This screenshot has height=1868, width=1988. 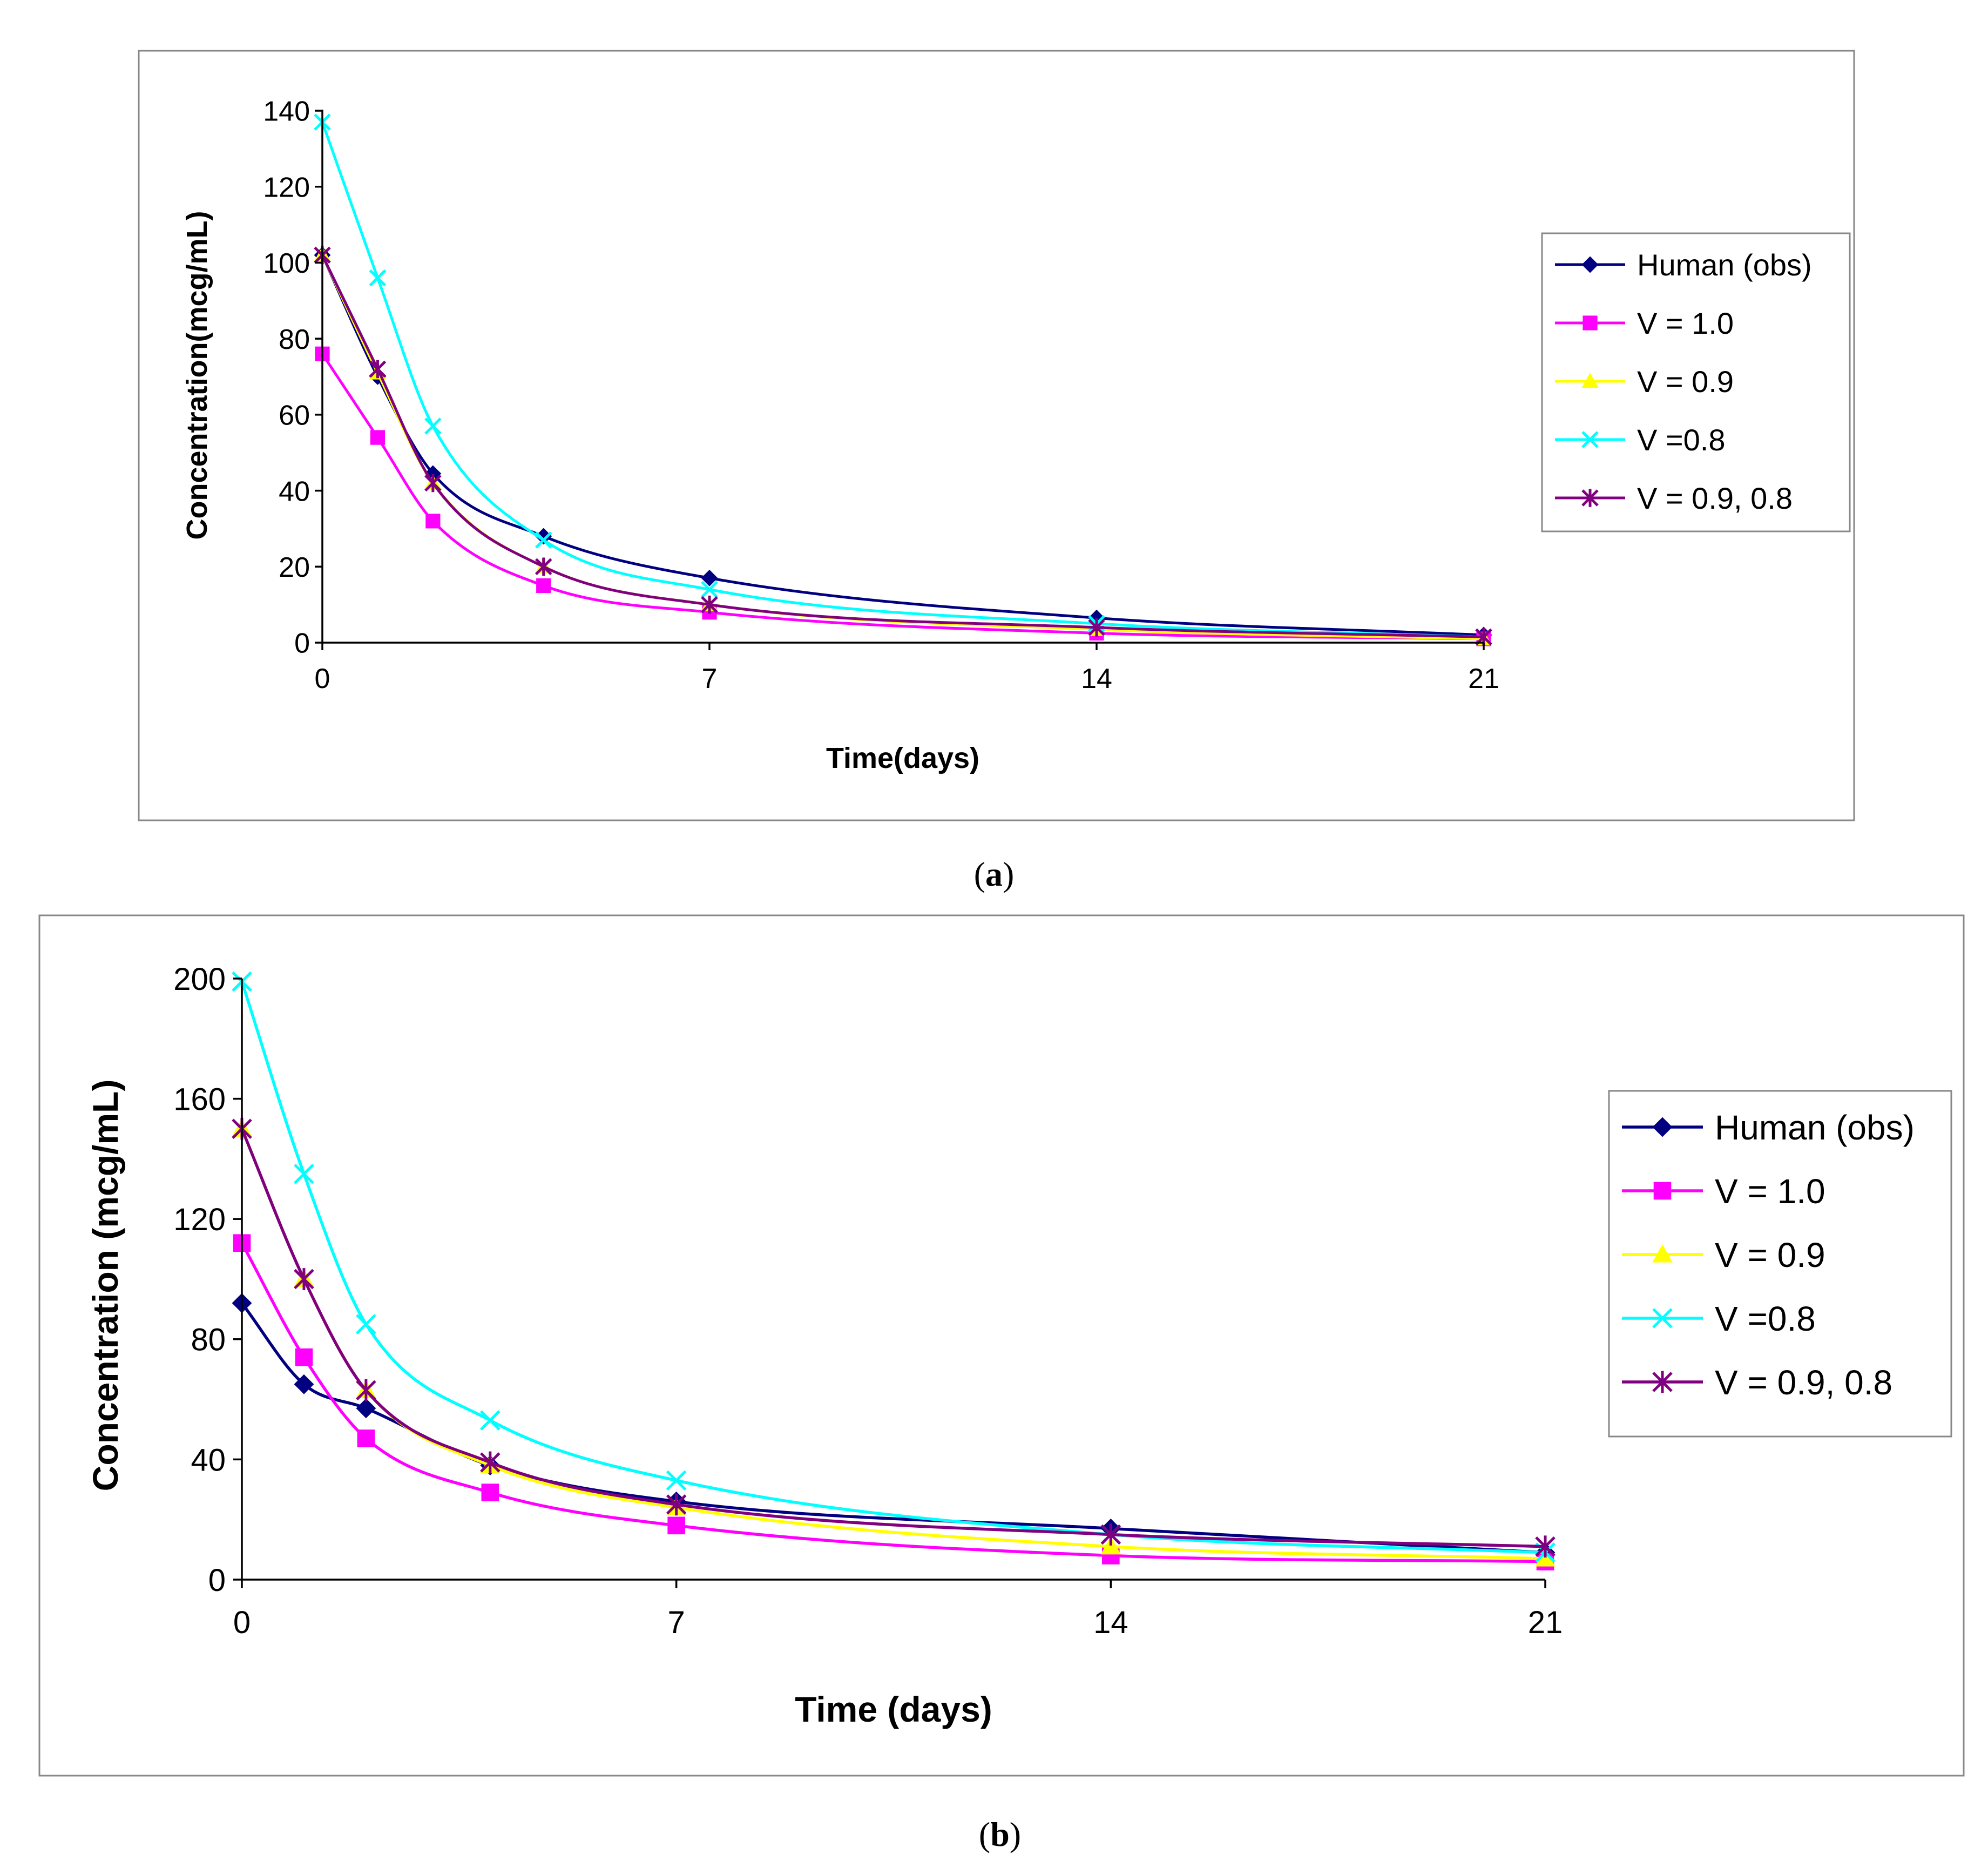 What do you see at coordinates (902, 758) in the screenshot?
I see `x-axis-title-a: Time(days)` at bounding box center [902, 758].